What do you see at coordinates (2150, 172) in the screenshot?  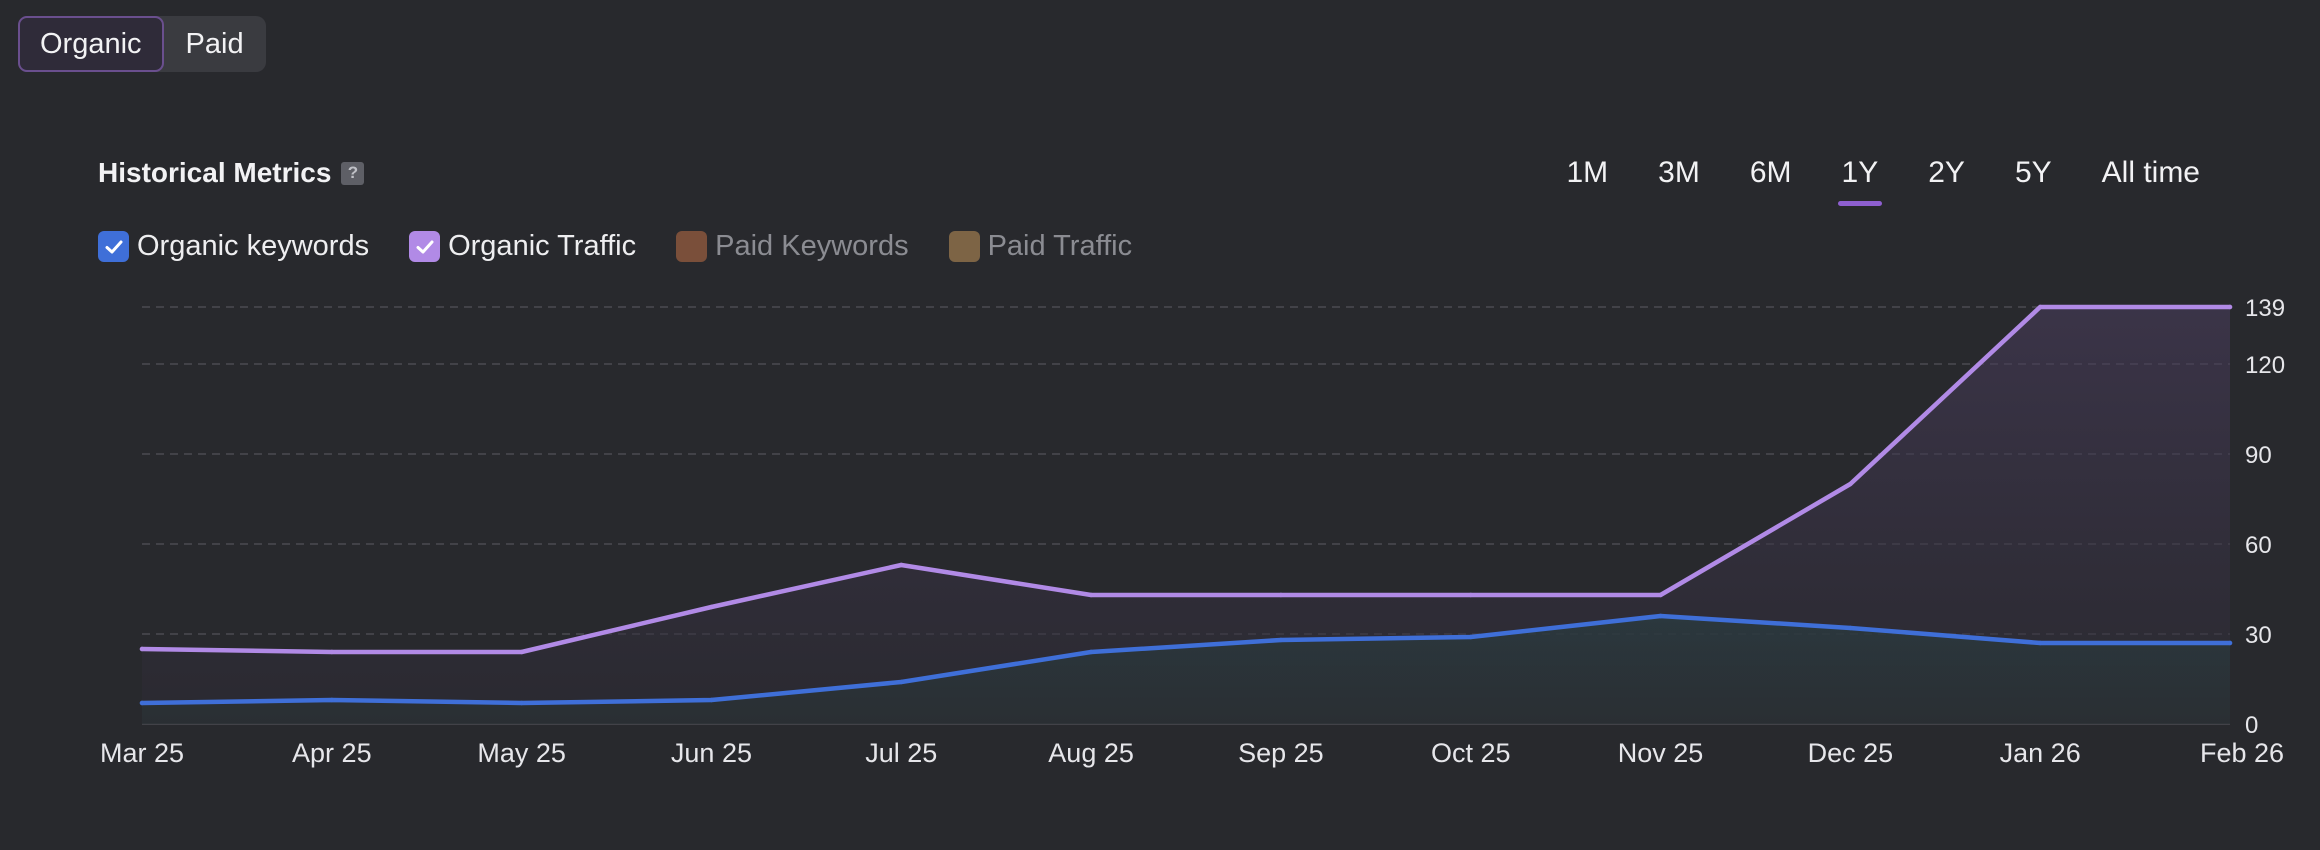 I see `range-all-time: All time` at bounding box center [2150, 172].